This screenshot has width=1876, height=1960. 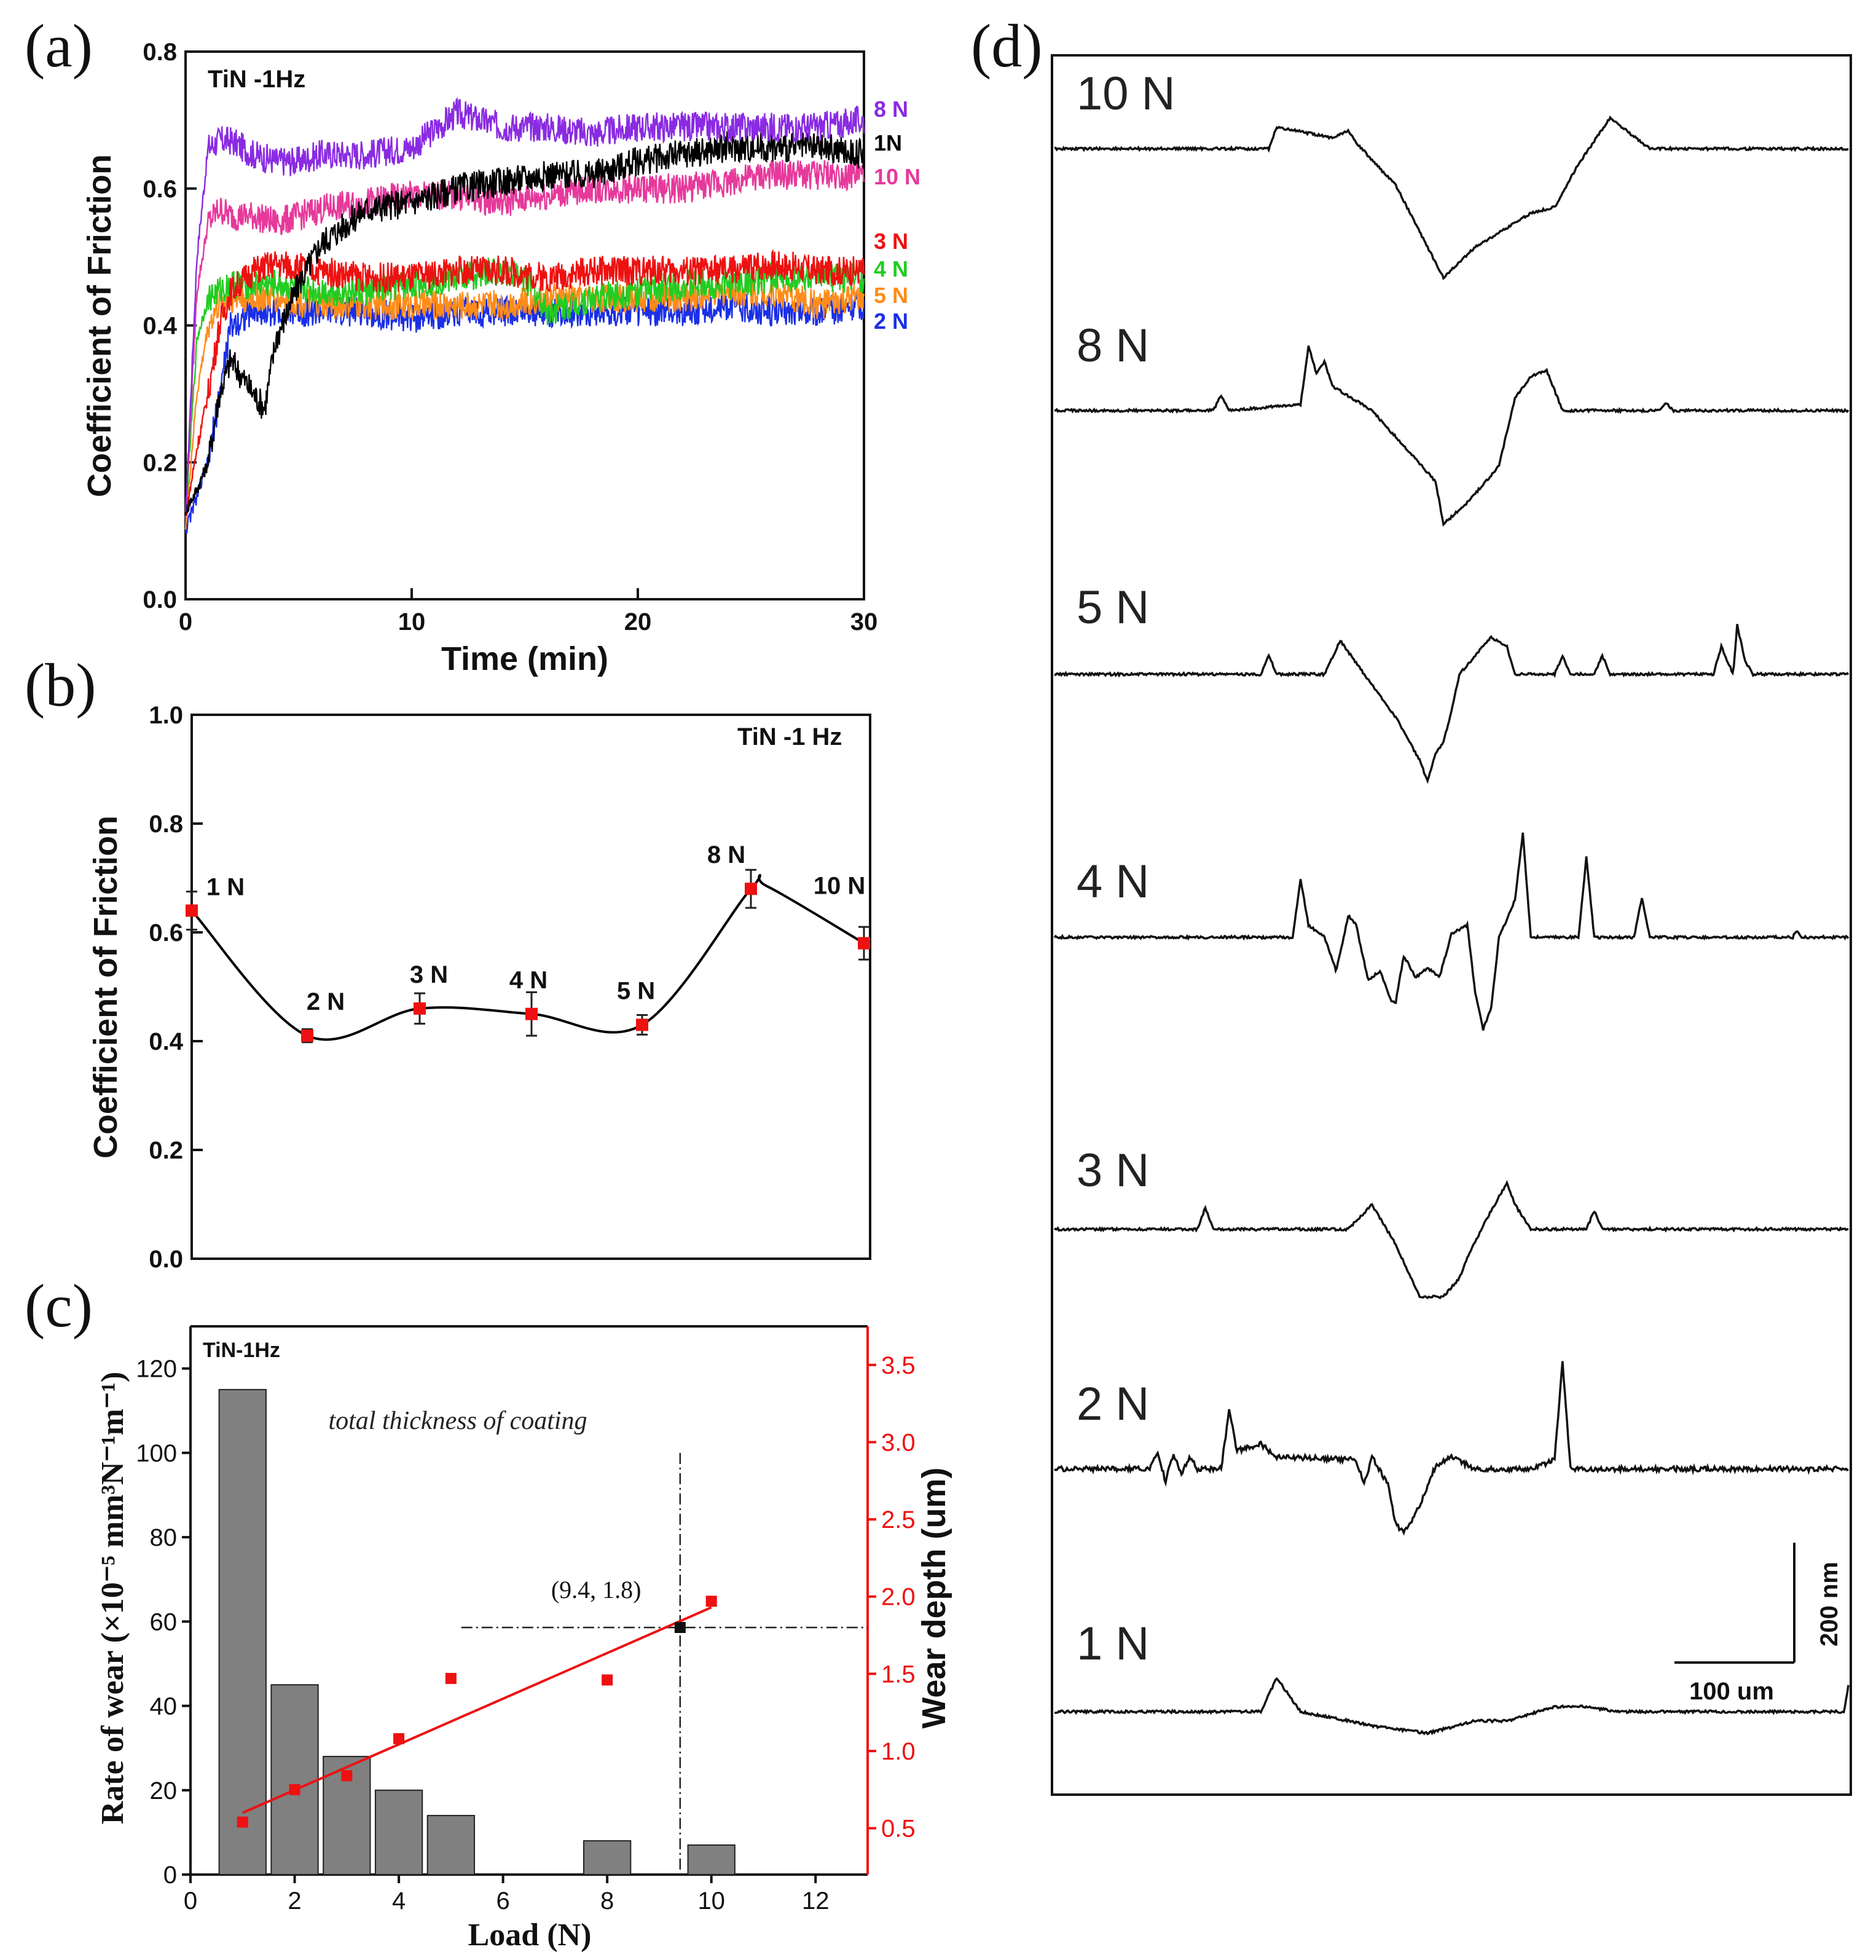 What do you see at coordinates (1113, 346) in the screenshot?
I see `d-profile-label: 8 N` at bounding box center [1113, 346].